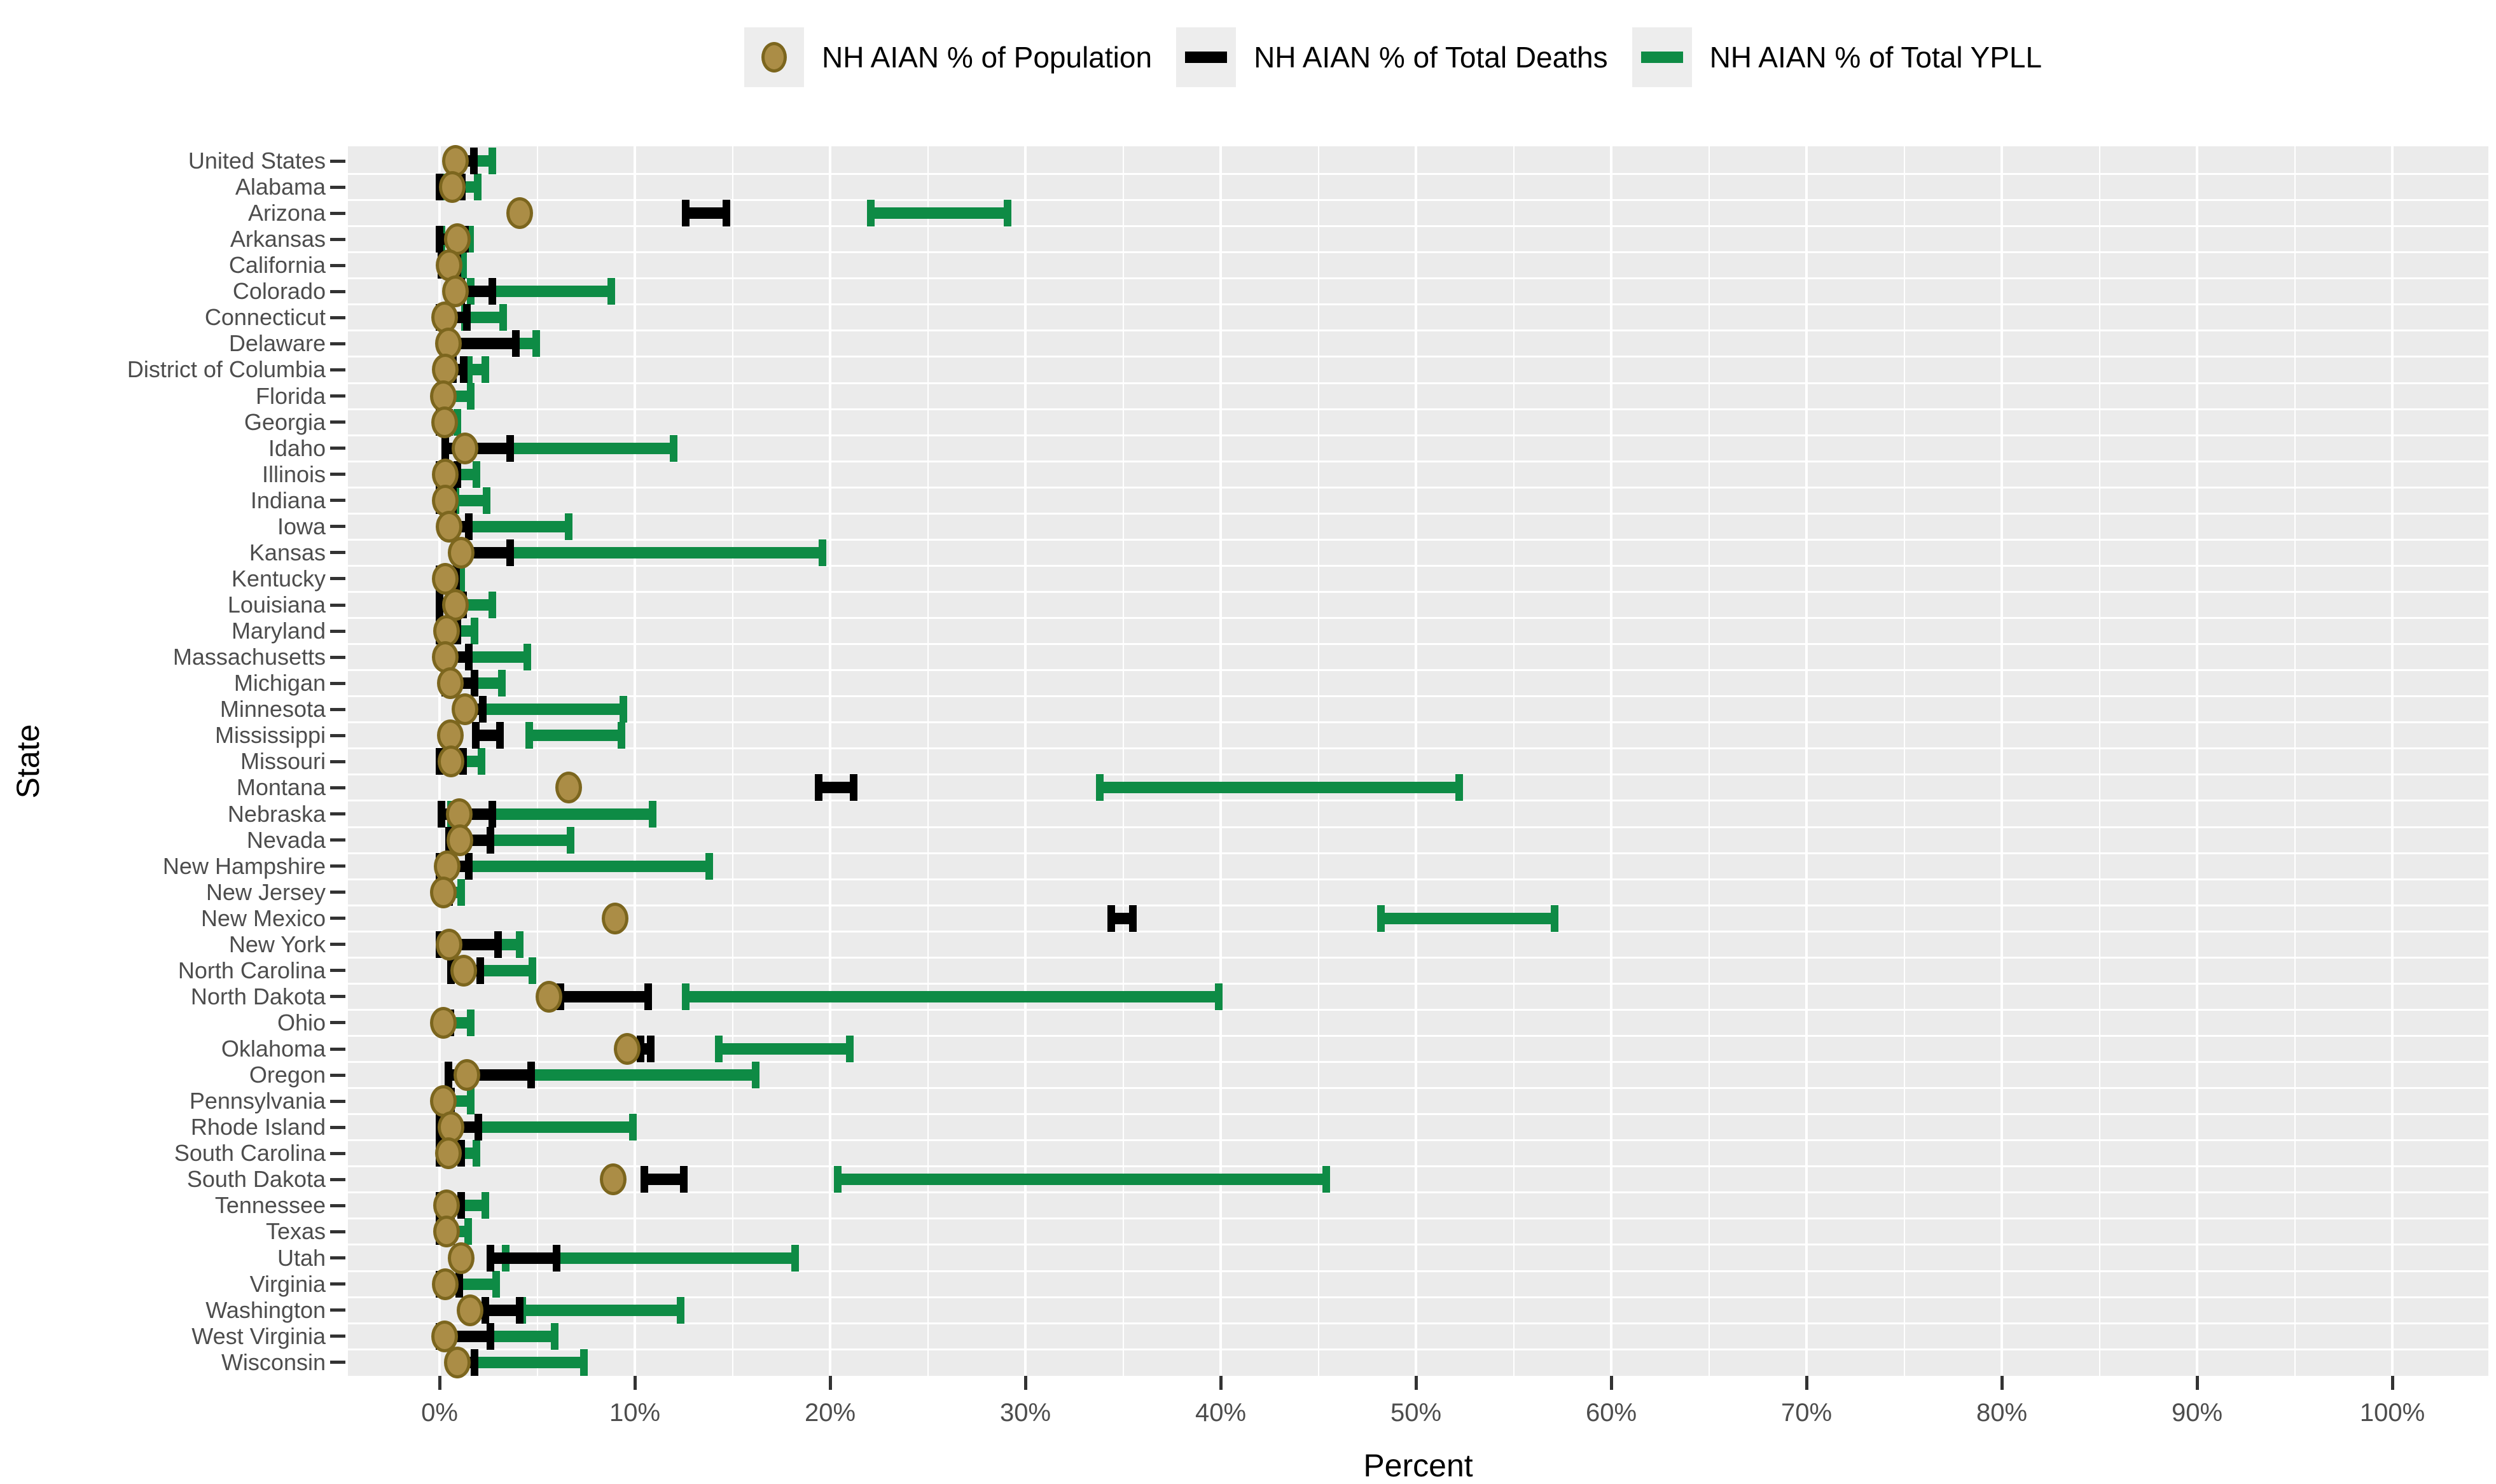 This screenshot has width=2496, height=1484. I want to click on state-label: Louisiana, so click(276, 605).